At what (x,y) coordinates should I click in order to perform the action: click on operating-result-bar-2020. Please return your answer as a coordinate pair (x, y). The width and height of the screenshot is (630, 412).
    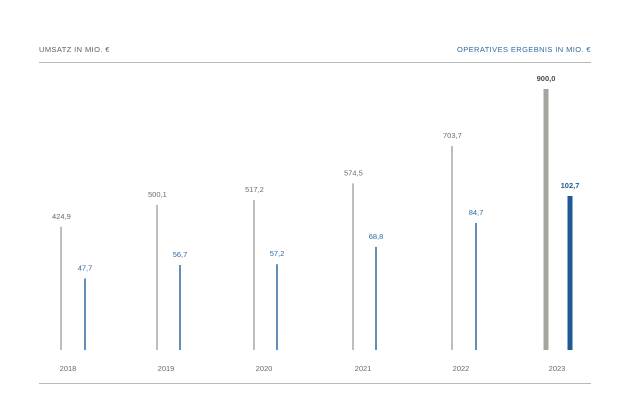
    Looking at the image, I should click on (277, 307).